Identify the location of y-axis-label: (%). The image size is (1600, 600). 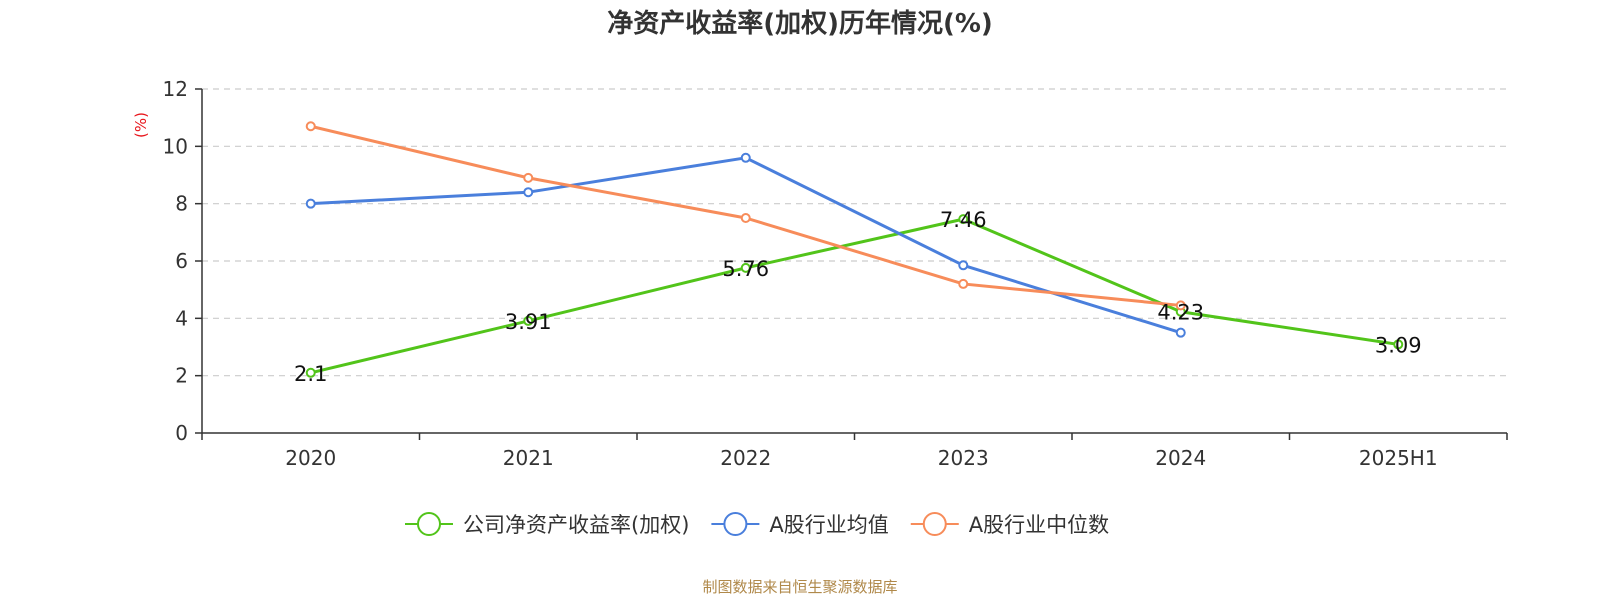
(141, 125).